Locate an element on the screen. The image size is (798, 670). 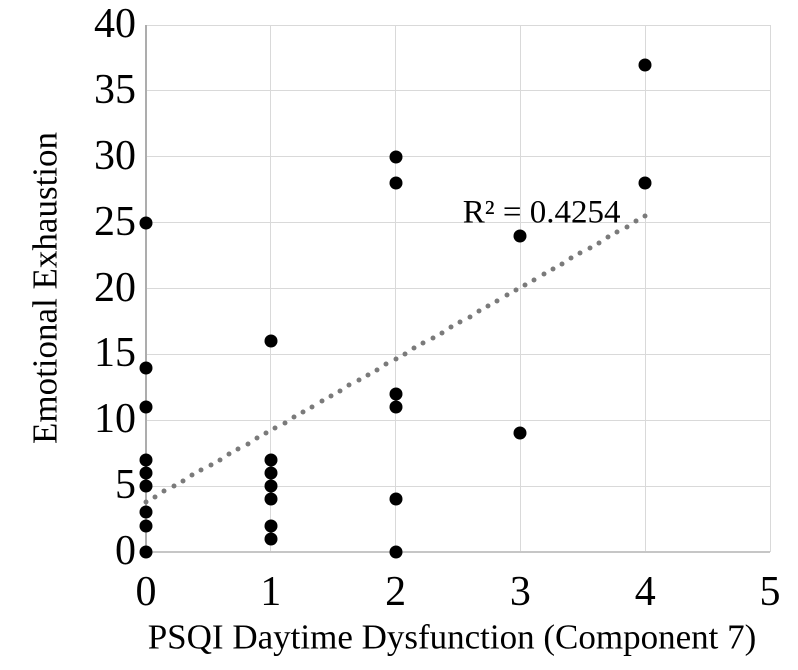
x-tick-label: 5 is located at coordinates (770, 592).